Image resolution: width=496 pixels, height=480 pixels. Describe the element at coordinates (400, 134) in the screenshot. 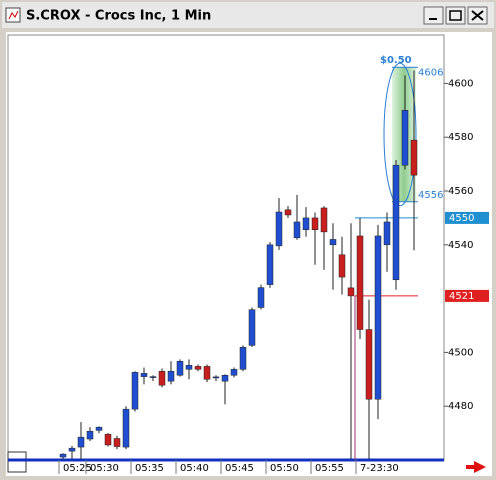

I see `measure-outline` at that location.